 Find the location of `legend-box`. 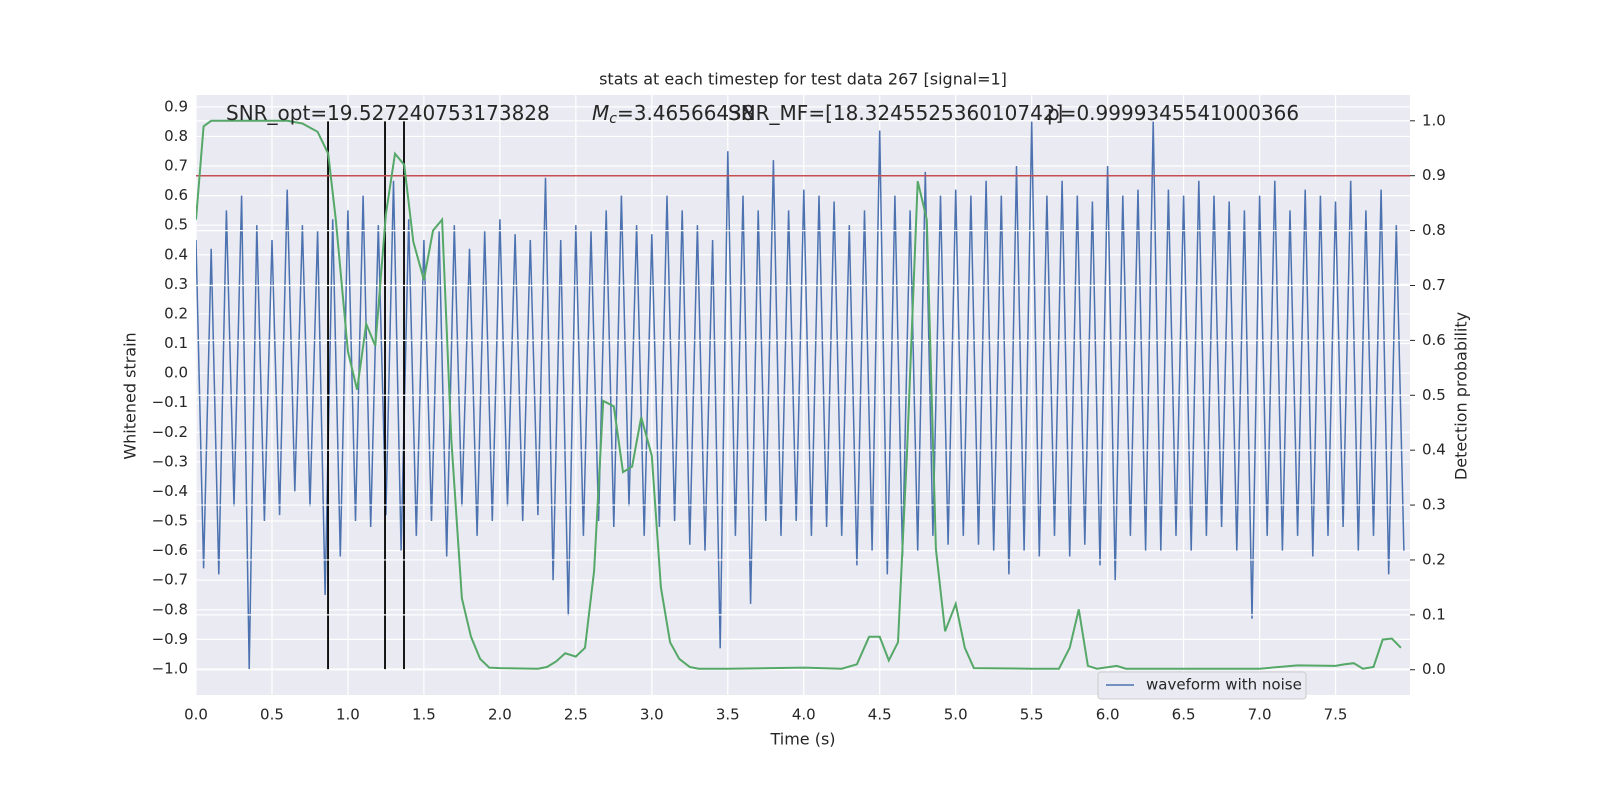

legend-box is located at coordinates (1202, 685).